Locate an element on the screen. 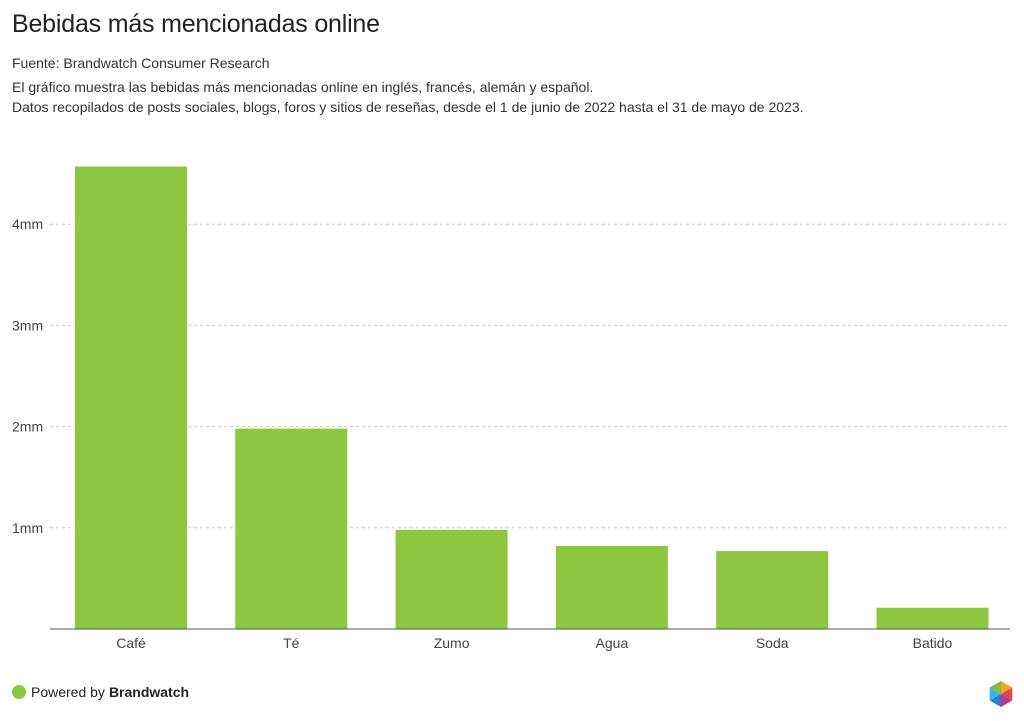  chart-source: Fuente: Brandwatch Consumer Research is located at coordinates (141, 63).